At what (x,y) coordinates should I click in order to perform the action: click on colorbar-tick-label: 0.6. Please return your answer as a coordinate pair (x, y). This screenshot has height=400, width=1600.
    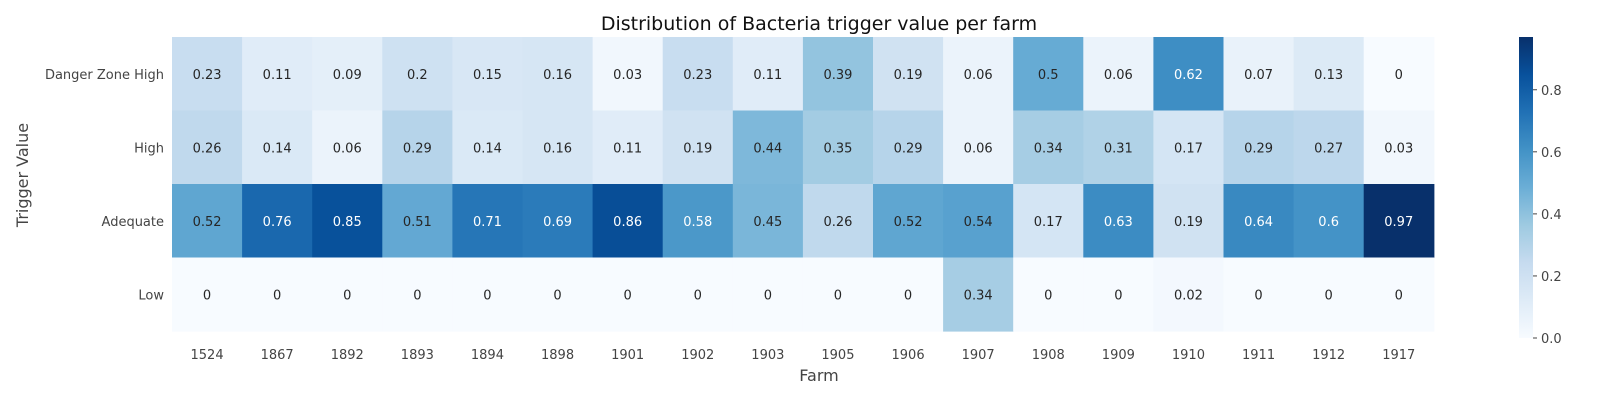
    Looking at the image, I should click on (1551, 153).